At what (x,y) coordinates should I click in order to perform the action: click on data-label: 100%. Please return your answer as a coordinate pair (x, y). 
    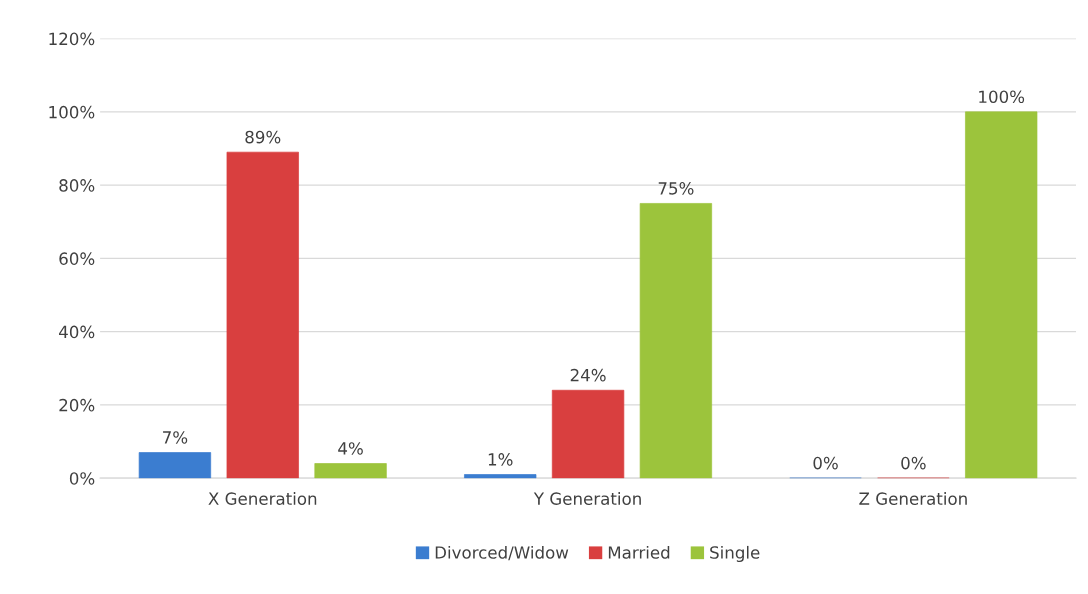
    Looking at the image, I should click on (1002, 97).